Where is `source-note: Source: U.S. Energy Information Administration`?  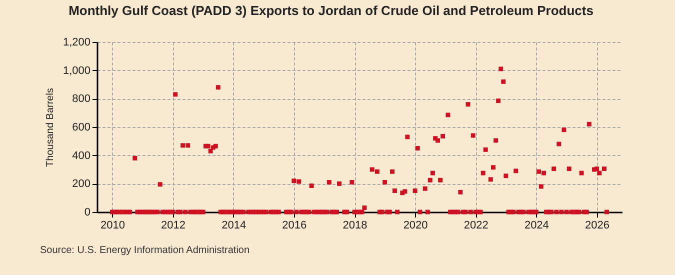
source-note: Source: U.S. Energy Information Administration is located at coordinates (145, 250).